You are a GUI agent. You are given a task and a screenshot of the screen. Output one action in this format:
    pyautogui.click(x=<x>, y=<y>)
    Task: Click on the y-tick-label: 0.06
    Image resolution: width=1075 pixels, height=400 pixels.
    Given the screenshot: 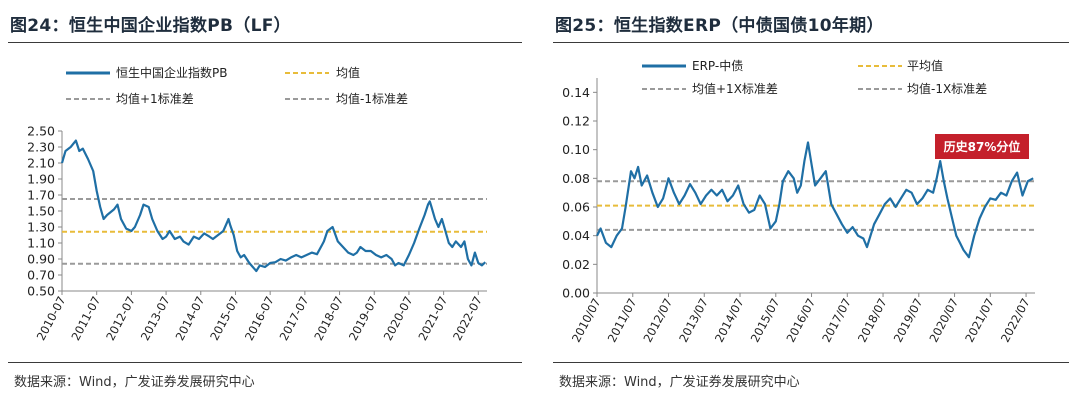 What is the action you would take?
    pyautogui.click(x=576, y=207)
    